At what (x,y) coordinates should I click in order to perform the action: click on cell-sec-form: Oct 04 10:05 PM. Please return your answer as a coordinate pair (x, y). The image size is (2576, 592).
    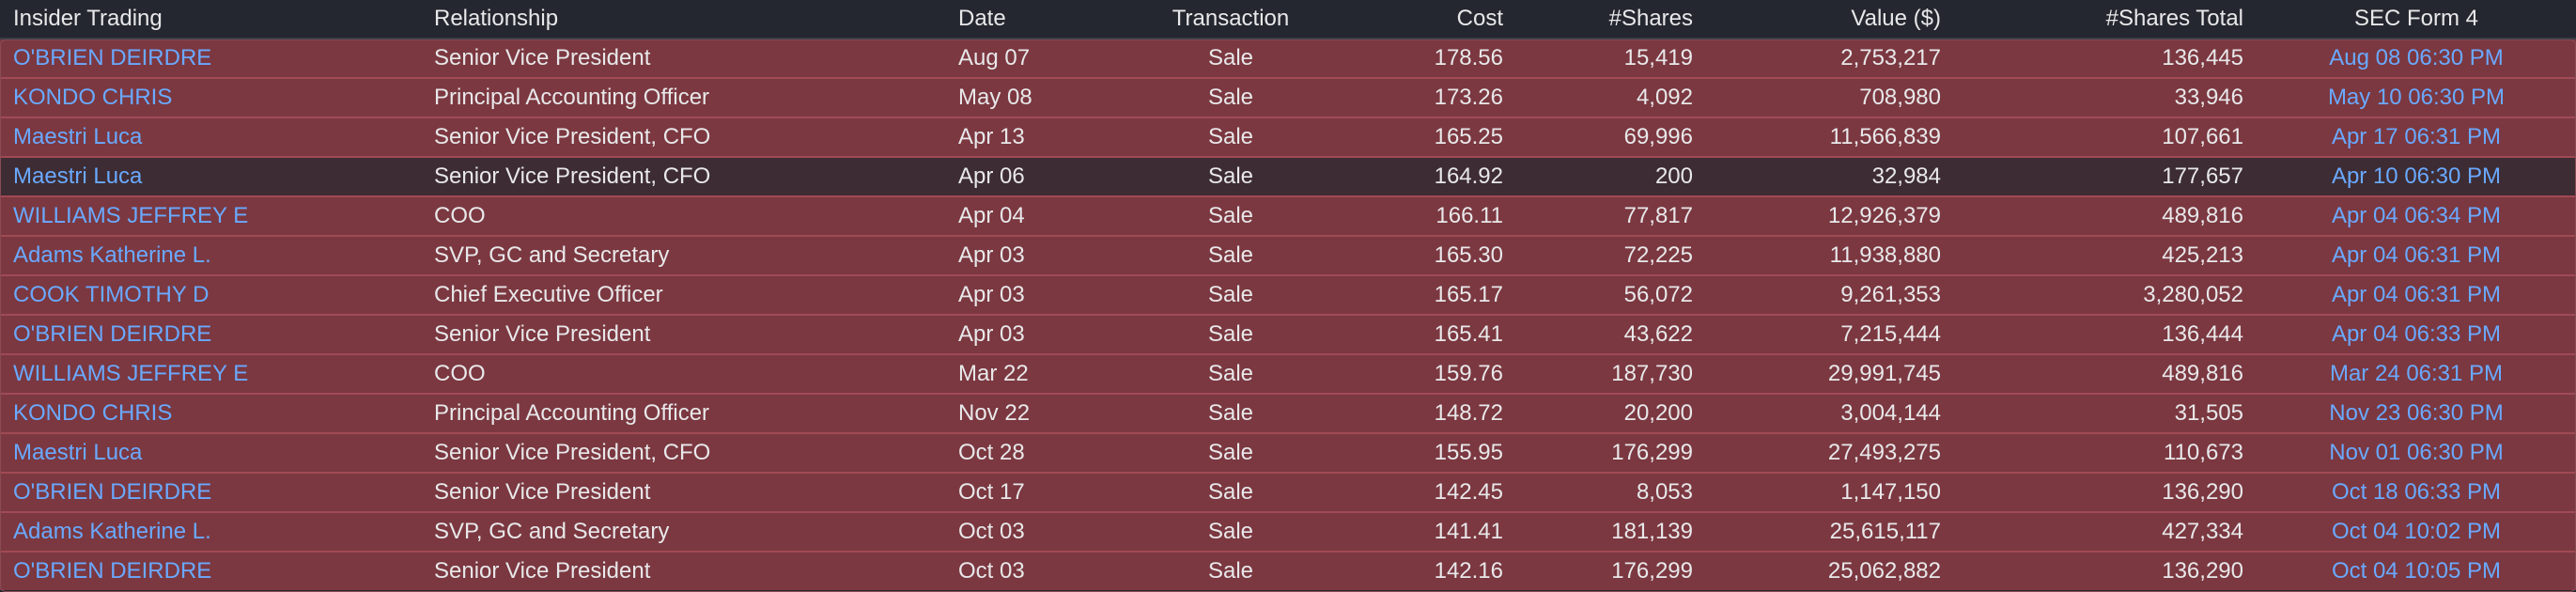
    Looking at the image, I should click on (2416, 571).